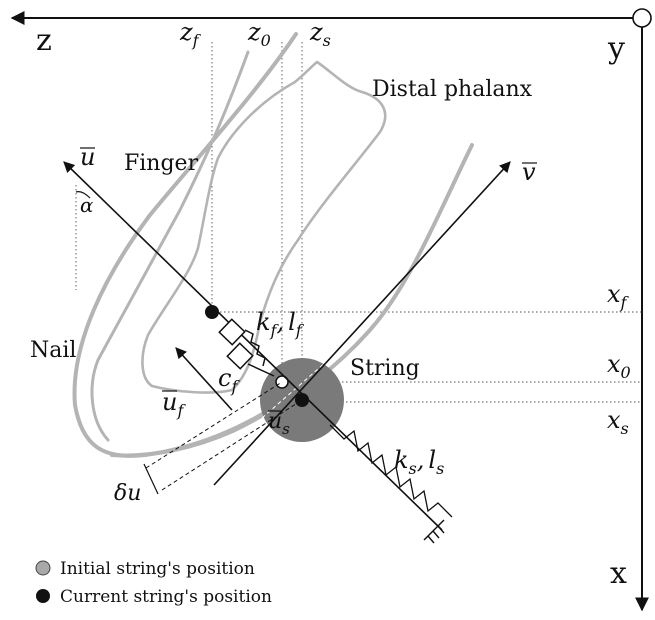 This screenshot has height=620, width=655. I want to click on us-label: us, so click(279, 423).